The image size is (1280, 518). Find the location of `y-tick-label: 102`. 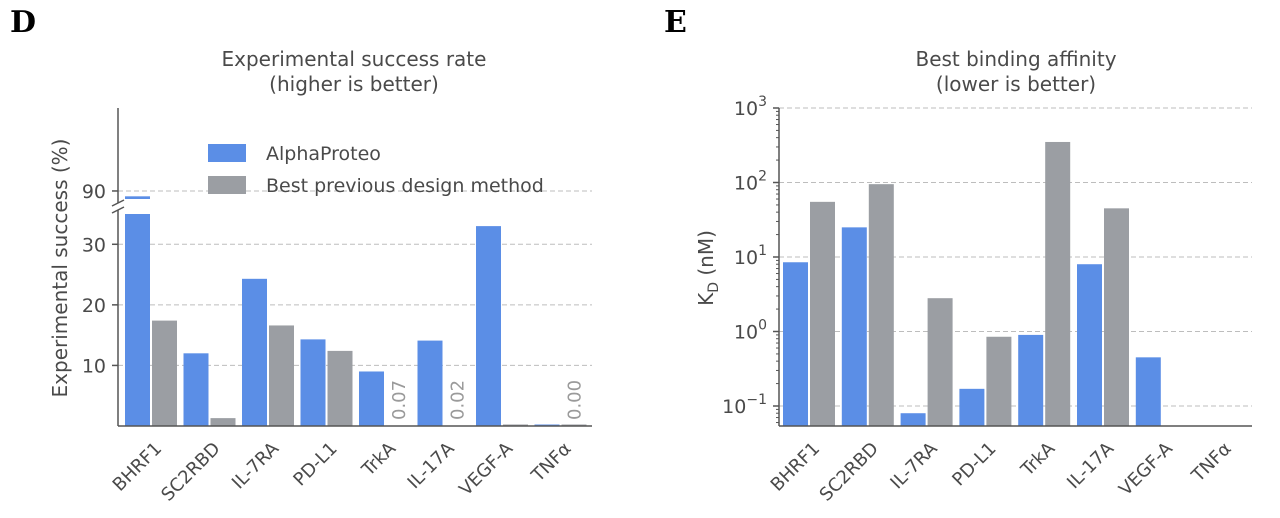

y-tick-label: 102 is located at coordinates (750, 182).